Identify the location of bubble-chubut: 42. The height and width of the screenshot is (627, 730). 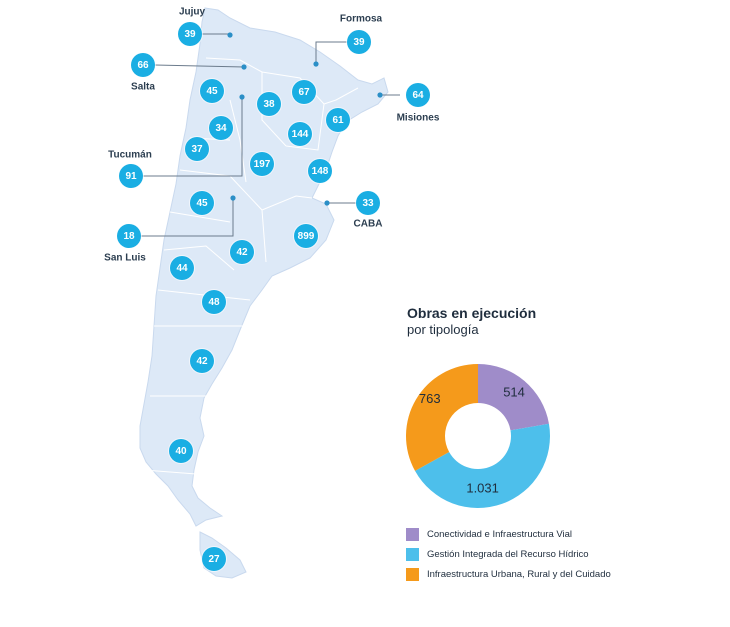
(202, 361).